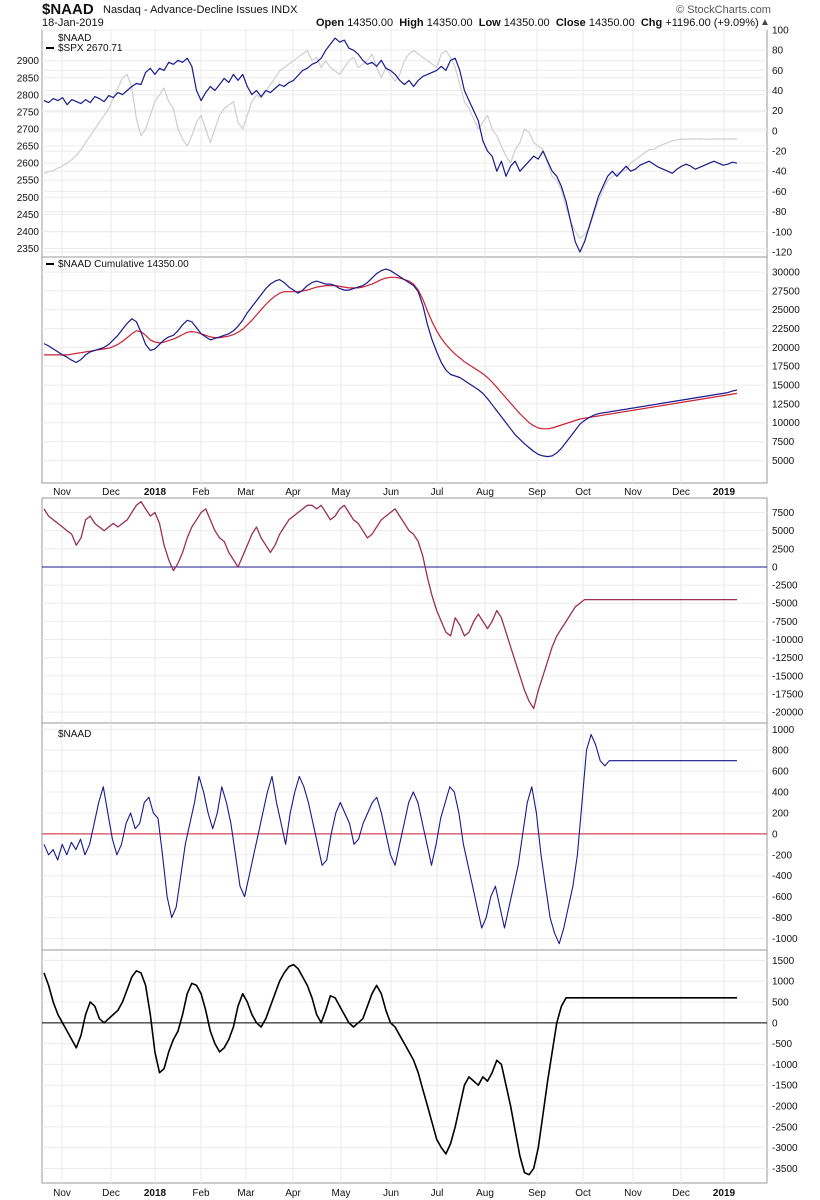 This screenshot has height=1200, width=820. What do you see at coordinates (786, 310) in the screenshot?
I see `tick-label-right: 25000` at bounding box center [786, 310].